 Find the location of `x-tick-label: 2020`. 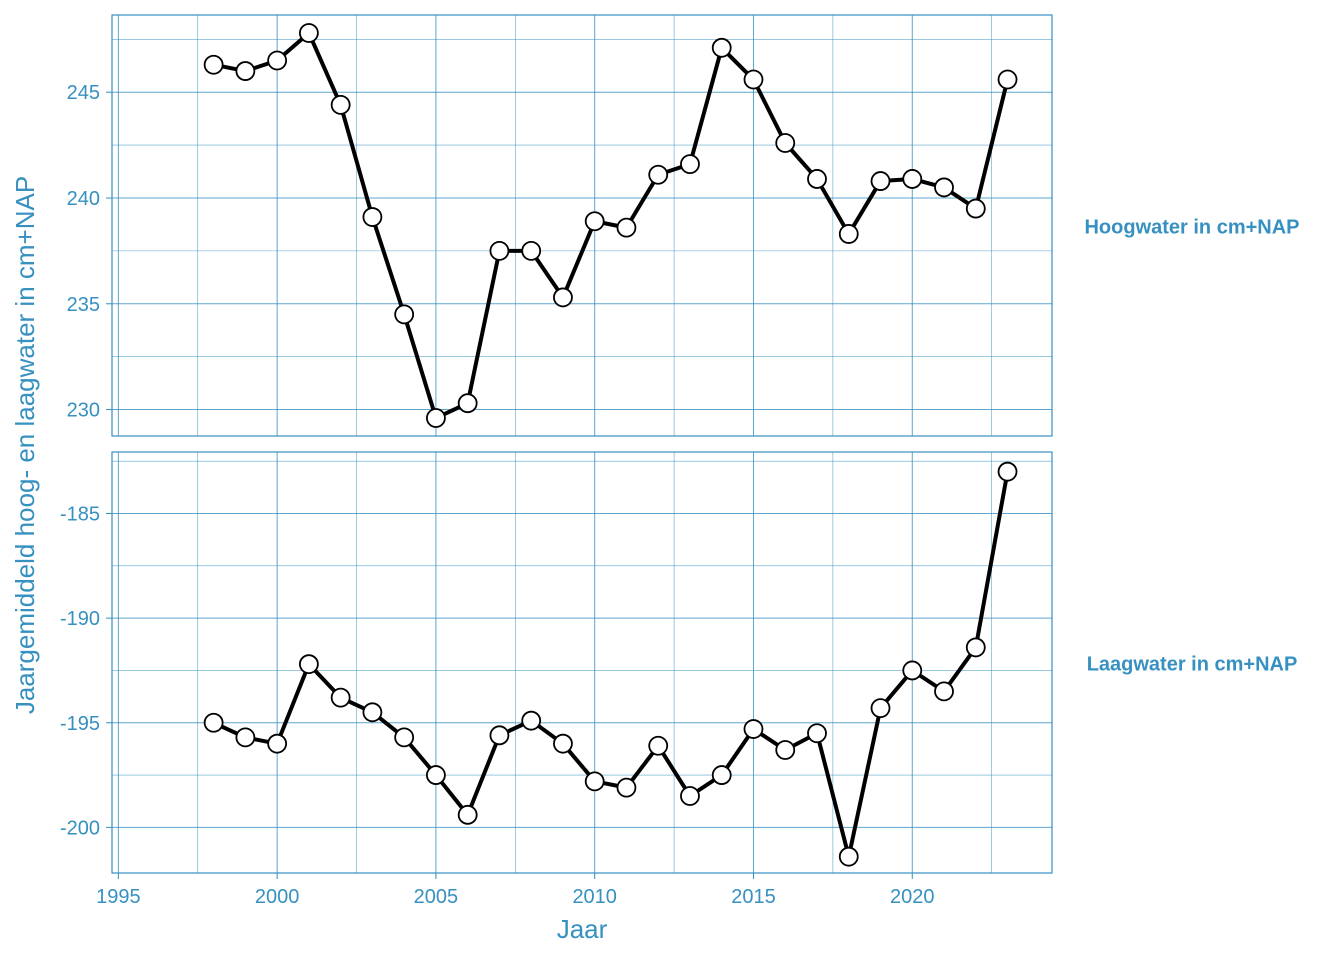

x-tick-label: 2020 is located at coordinates (912, 897).